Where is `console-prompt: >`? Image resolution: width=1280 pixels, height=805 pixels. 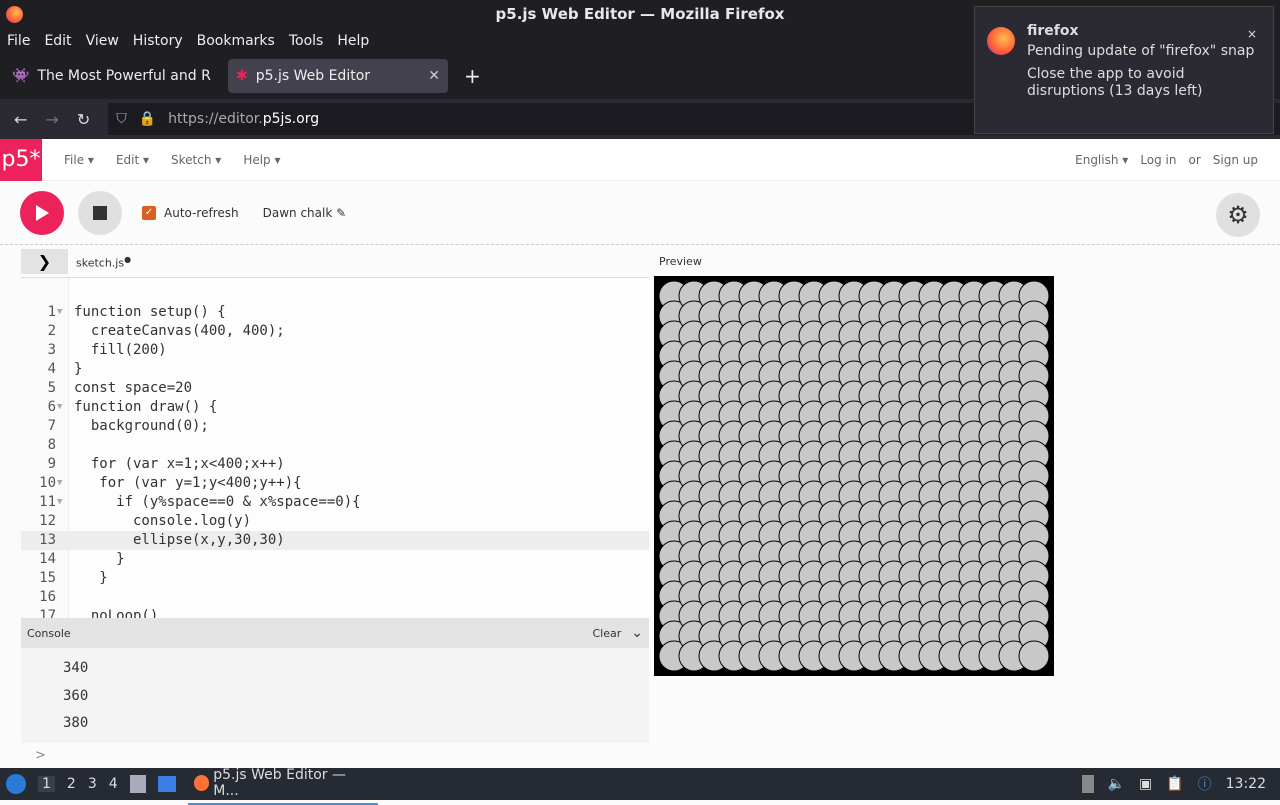
console-prompt: > is located at coordinates (40, 755).